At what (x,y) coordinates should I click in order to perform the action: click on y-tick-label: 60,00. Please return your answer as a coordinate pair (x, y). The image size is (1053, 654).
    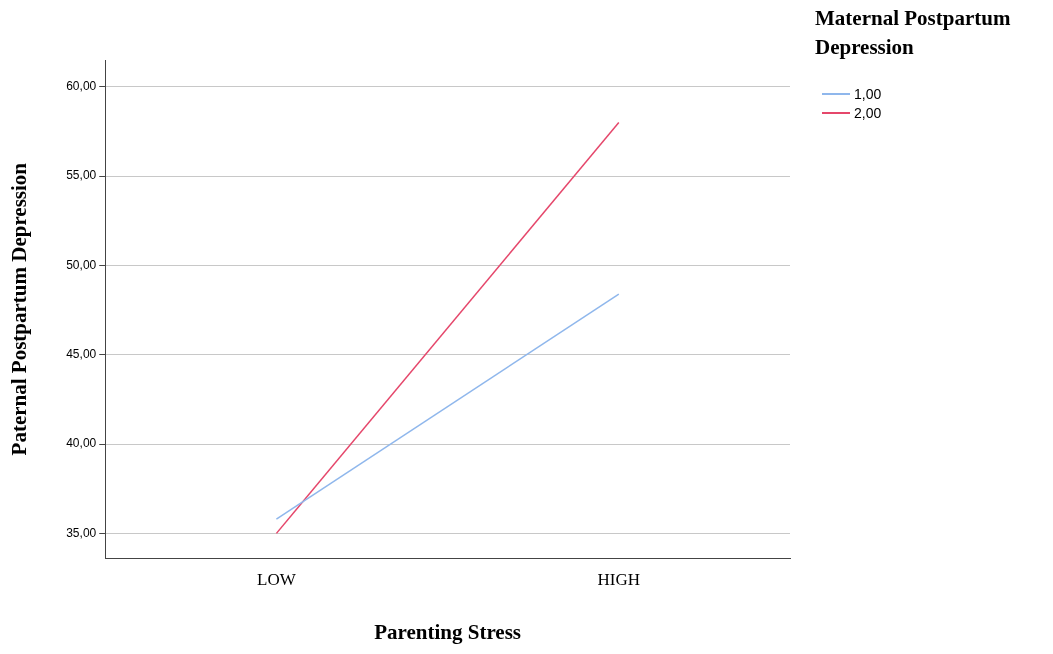
    Looking at the image, I should click on (81, 86).